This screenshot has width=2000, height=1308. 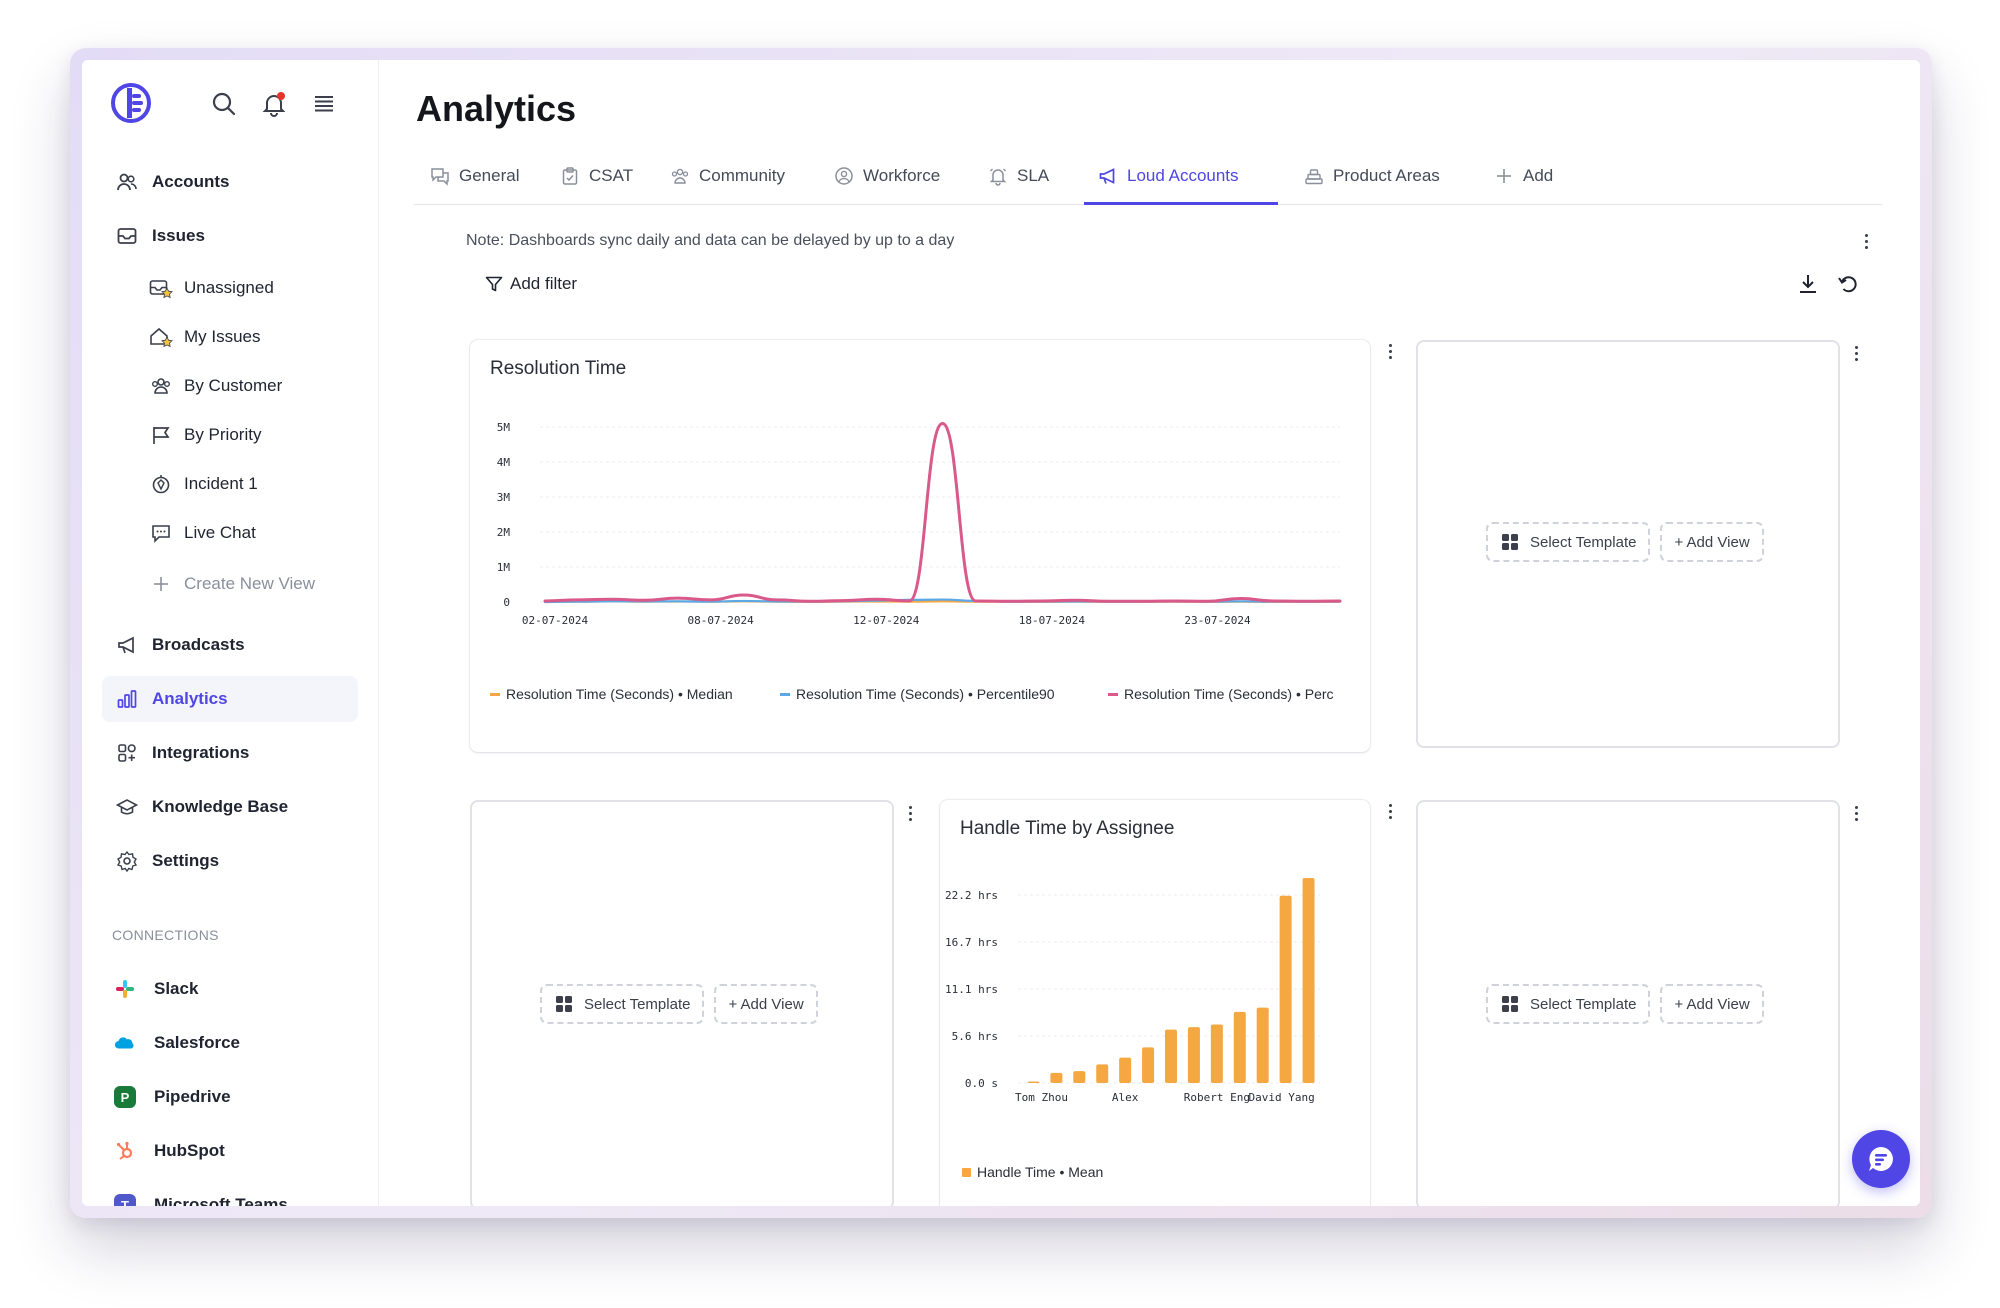 What do you see at coordinates (131, 103) in the screenshot?
I see `app-logo` at bounding box center [131, 103].